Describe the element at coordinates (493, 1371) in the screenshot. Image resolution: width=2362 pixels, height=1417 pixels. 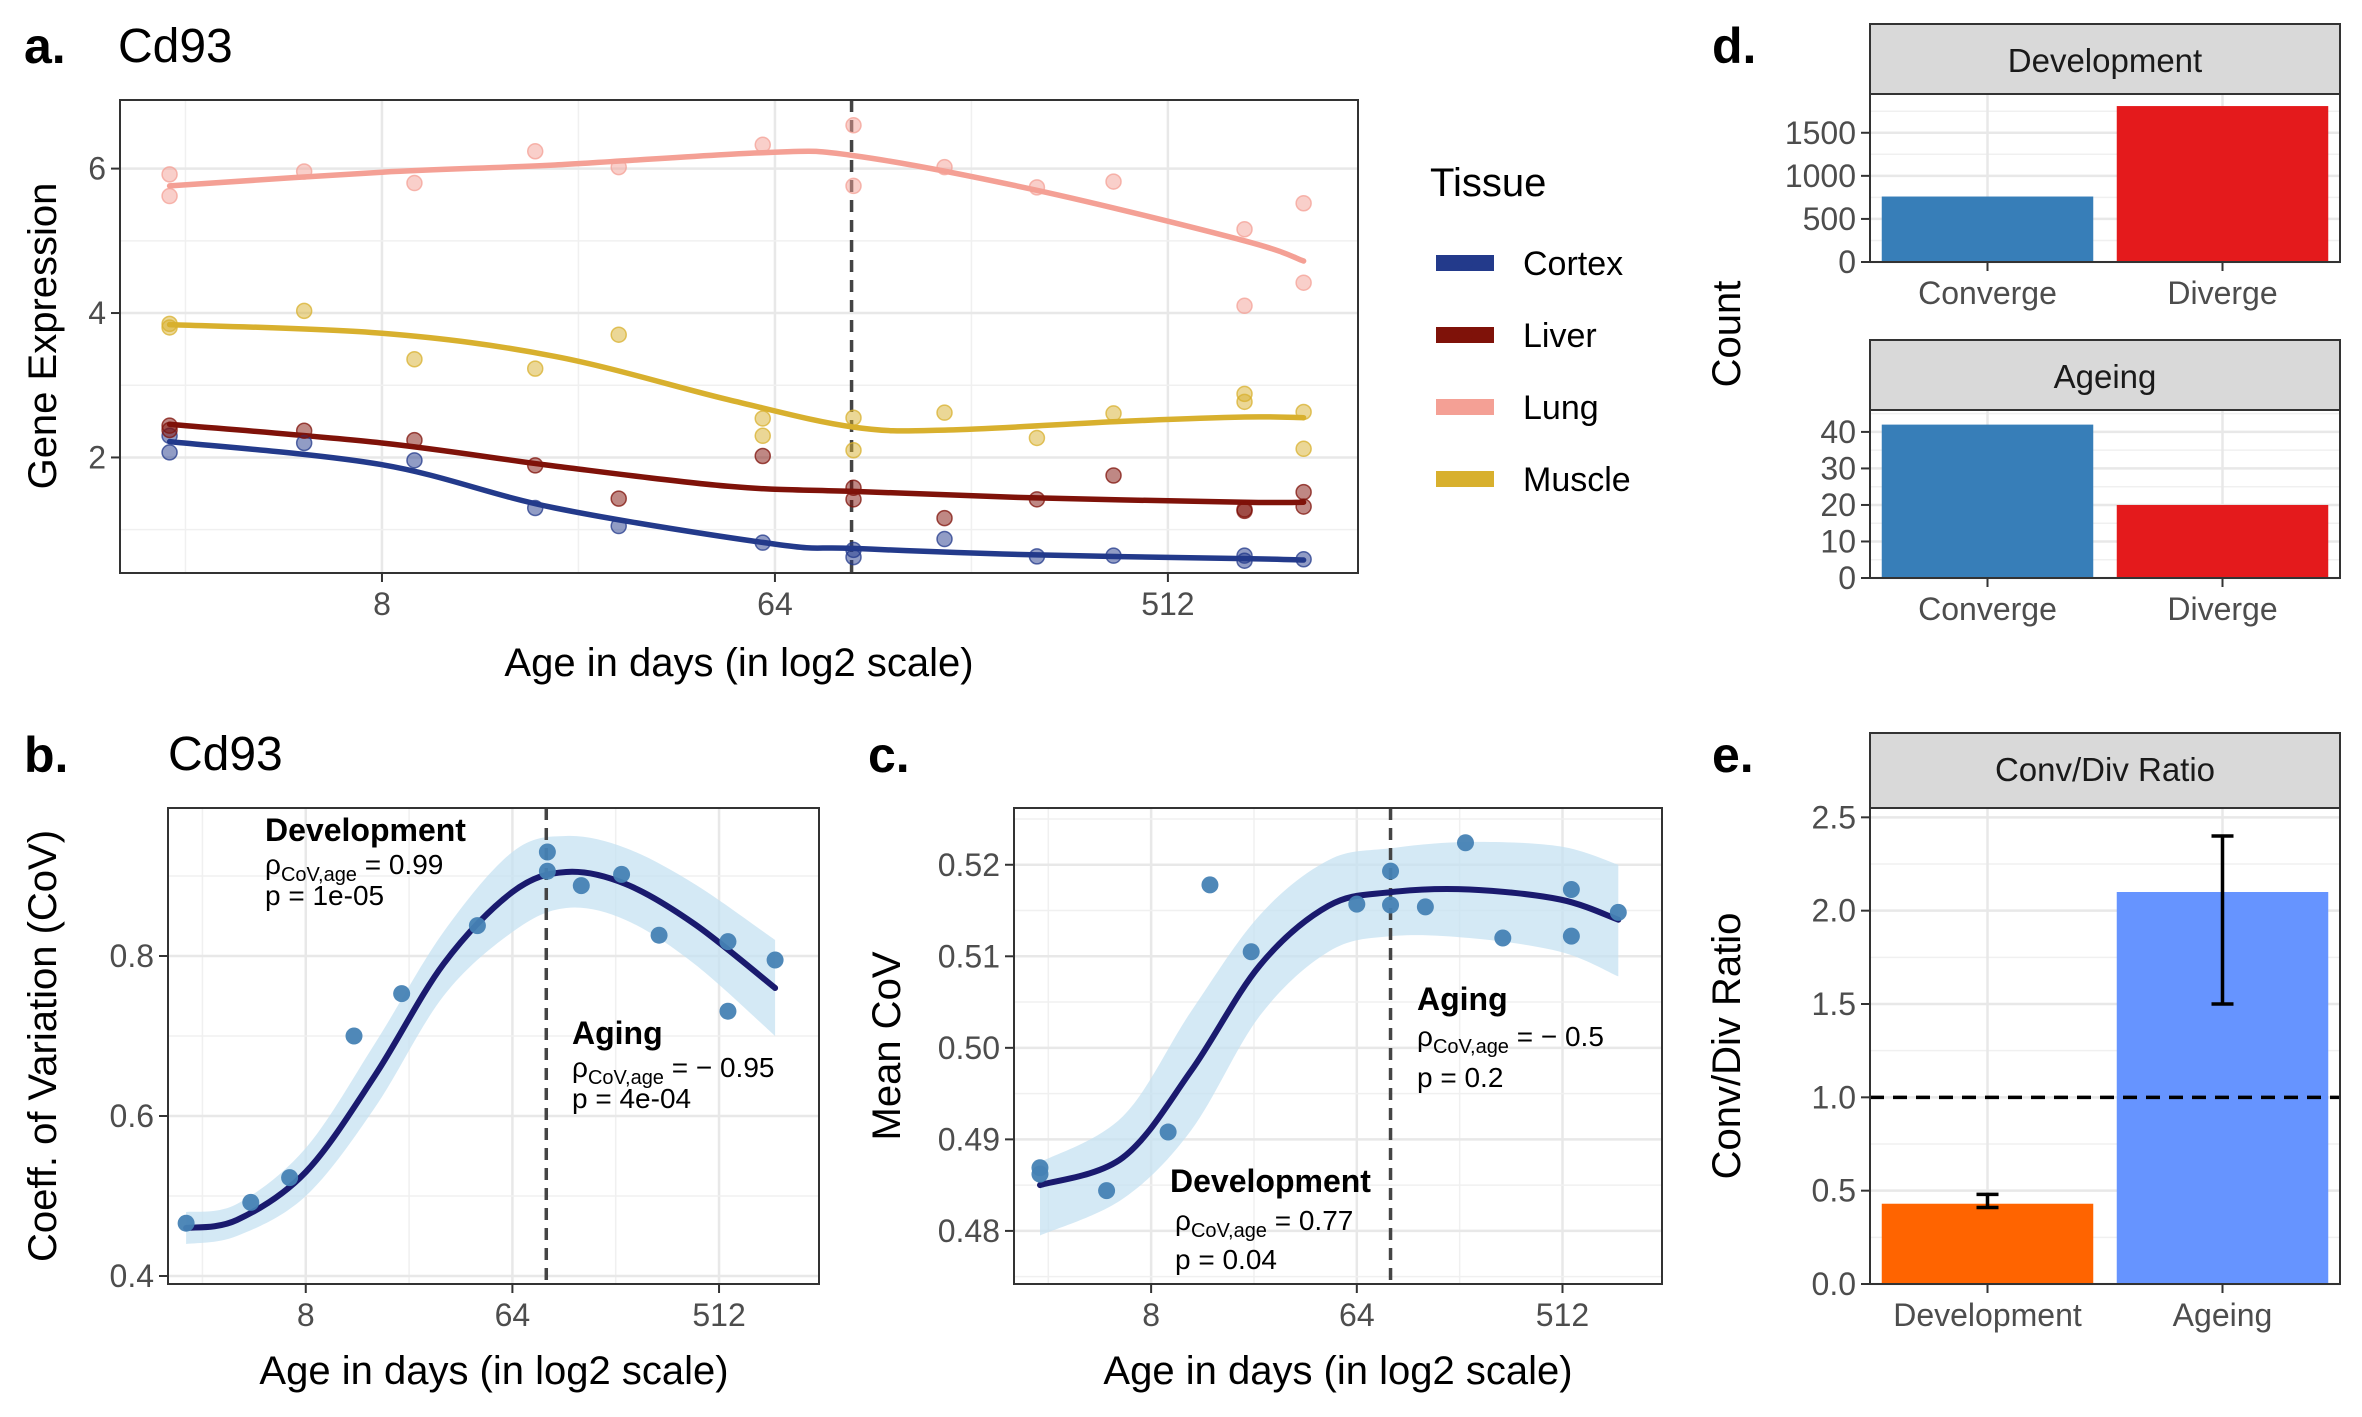
I see `panel-b-x-title: Age in days (in log2 scale)` at that location.